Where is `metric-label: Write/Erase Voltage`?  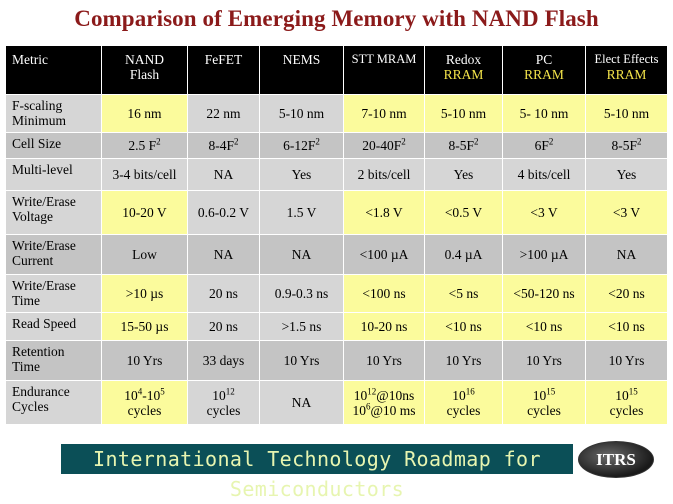 metric-label: Write/Erase Voltage is located at coordinates (53, 212).